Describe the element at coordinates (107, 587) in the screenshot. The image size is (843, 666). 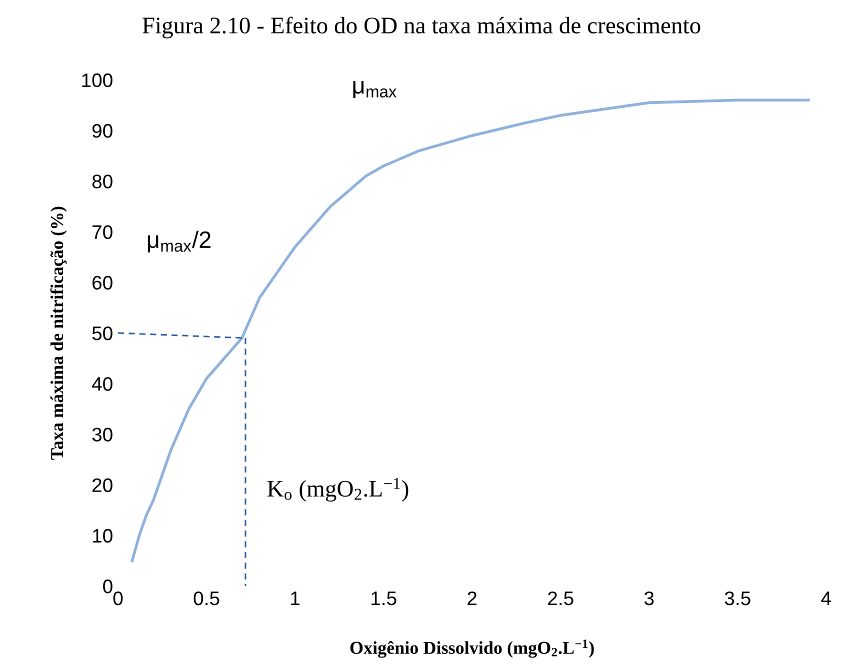
I see `y-tick-label: 0` at that location.